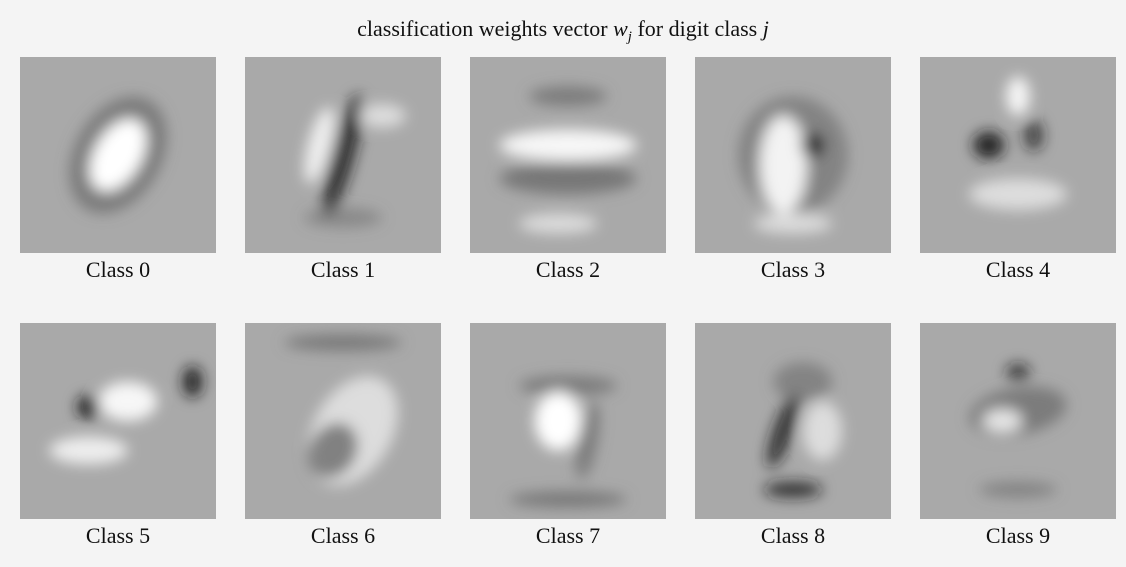 Image resolution: width=1126 pixels, height=567 pixels. What do you see at coordinates (1018, 535) in the screenshot?
I see `panel-label: Class 9` at bounding box center [1018, 535].